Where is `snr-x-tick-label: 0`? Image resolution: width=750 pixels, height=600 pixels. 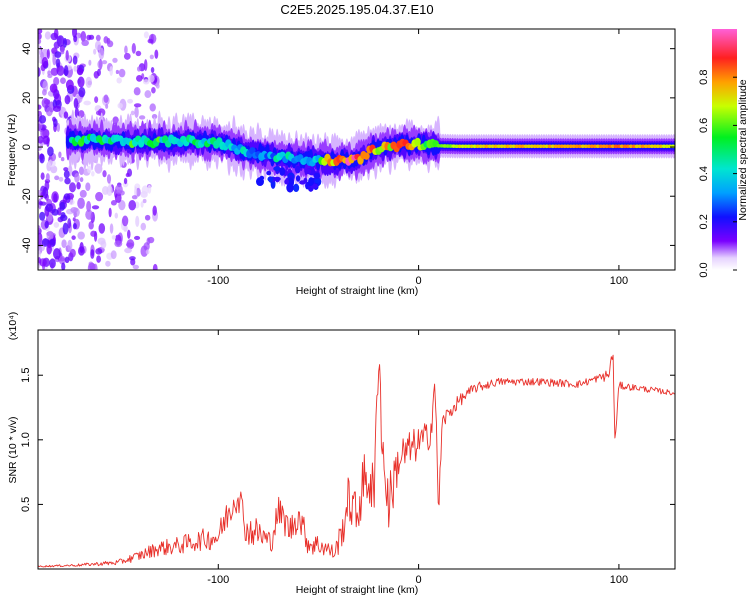 snr-x-tick-label: 0 is located at coordinates (419, 580).